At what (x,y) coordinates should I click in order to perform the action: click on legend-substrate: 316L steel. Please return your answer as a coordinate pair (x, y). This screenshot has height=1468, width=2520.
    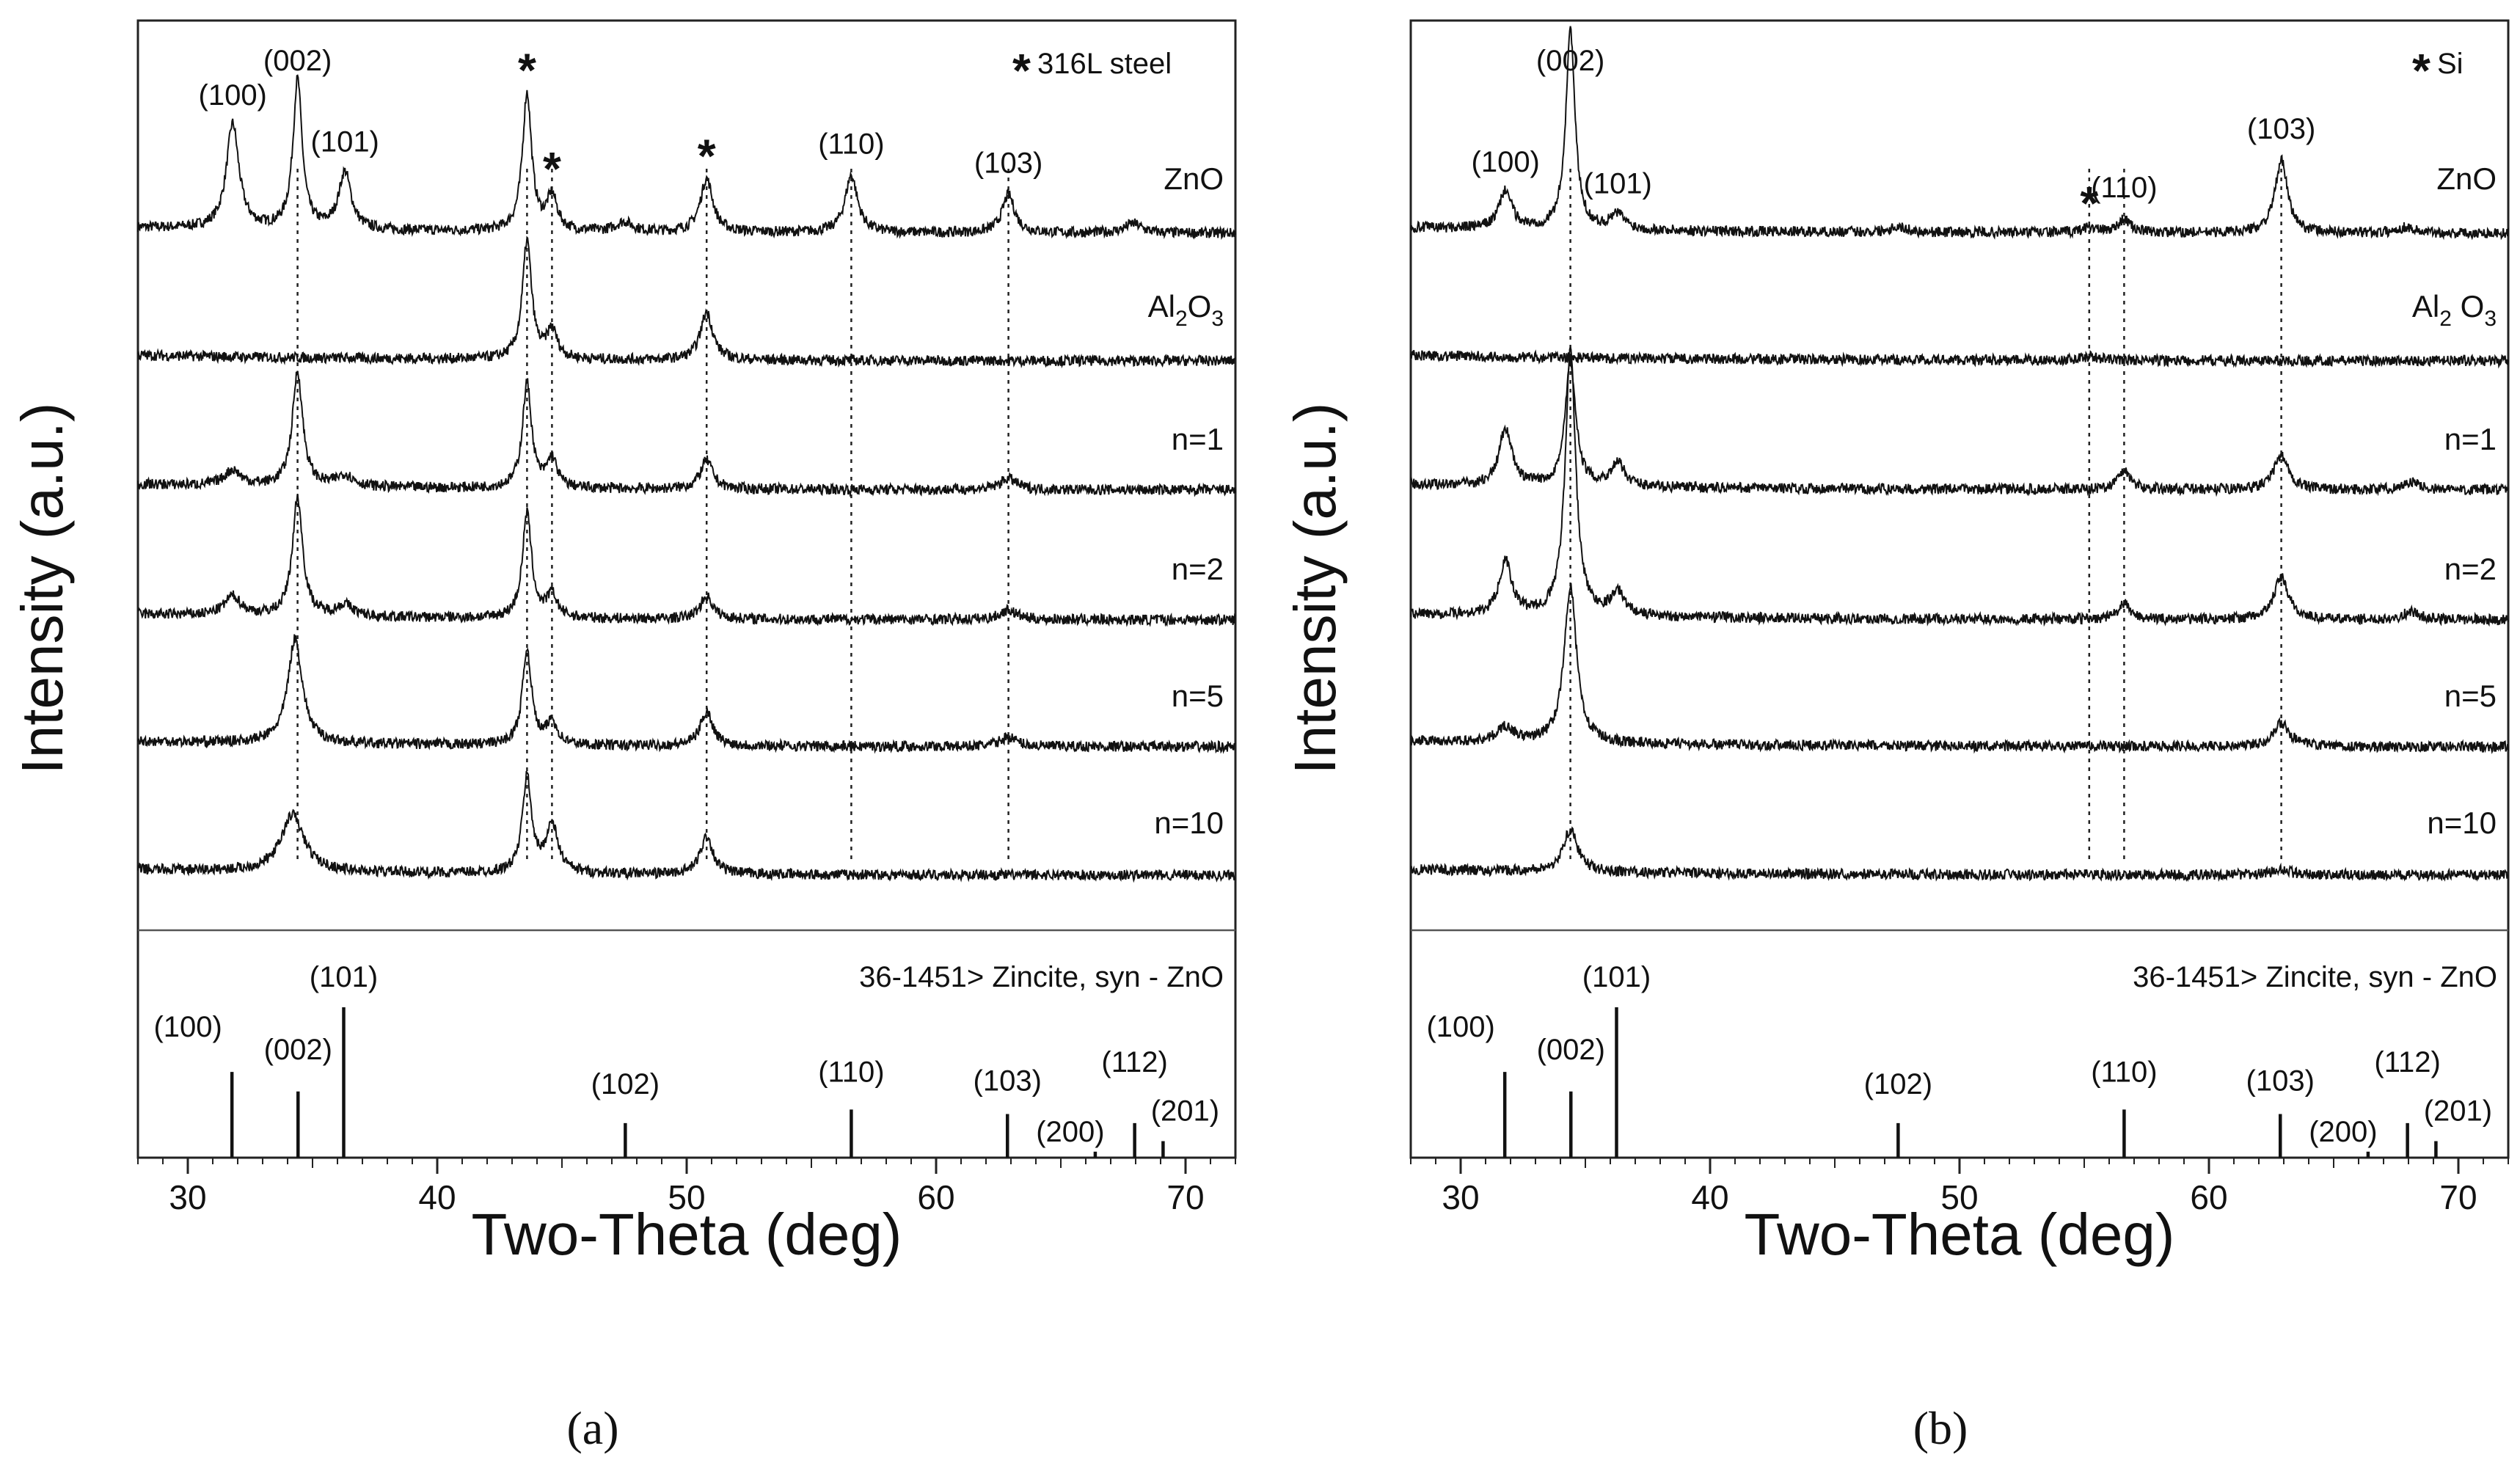
    Looking at the image, I should click on (1105, 64).